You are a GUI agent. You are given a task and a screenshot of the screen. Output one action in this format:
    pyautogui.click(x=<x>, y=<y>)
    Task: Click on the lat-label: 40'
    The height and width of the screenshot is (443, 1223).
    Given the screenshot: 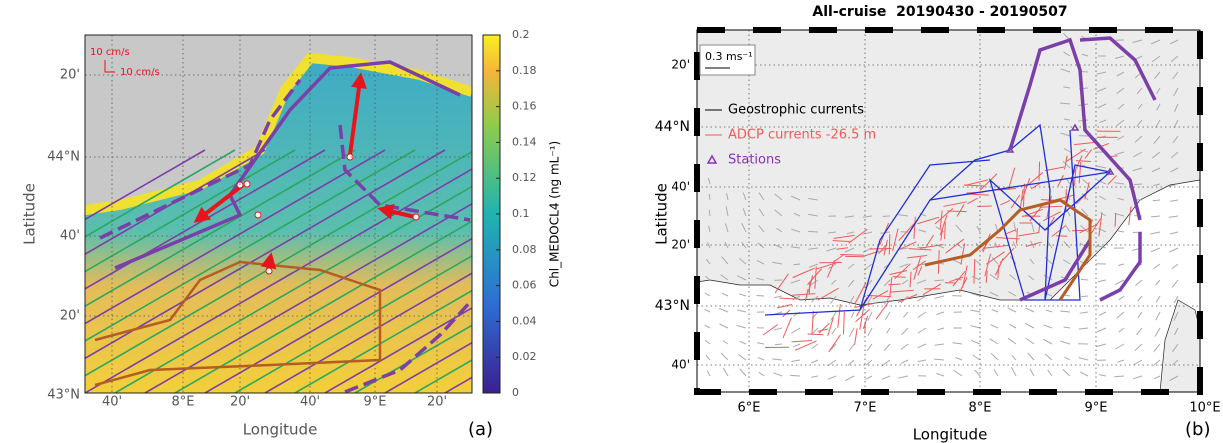 What is the action you would take?
    pyautogui.click(x=680, y=187)
    